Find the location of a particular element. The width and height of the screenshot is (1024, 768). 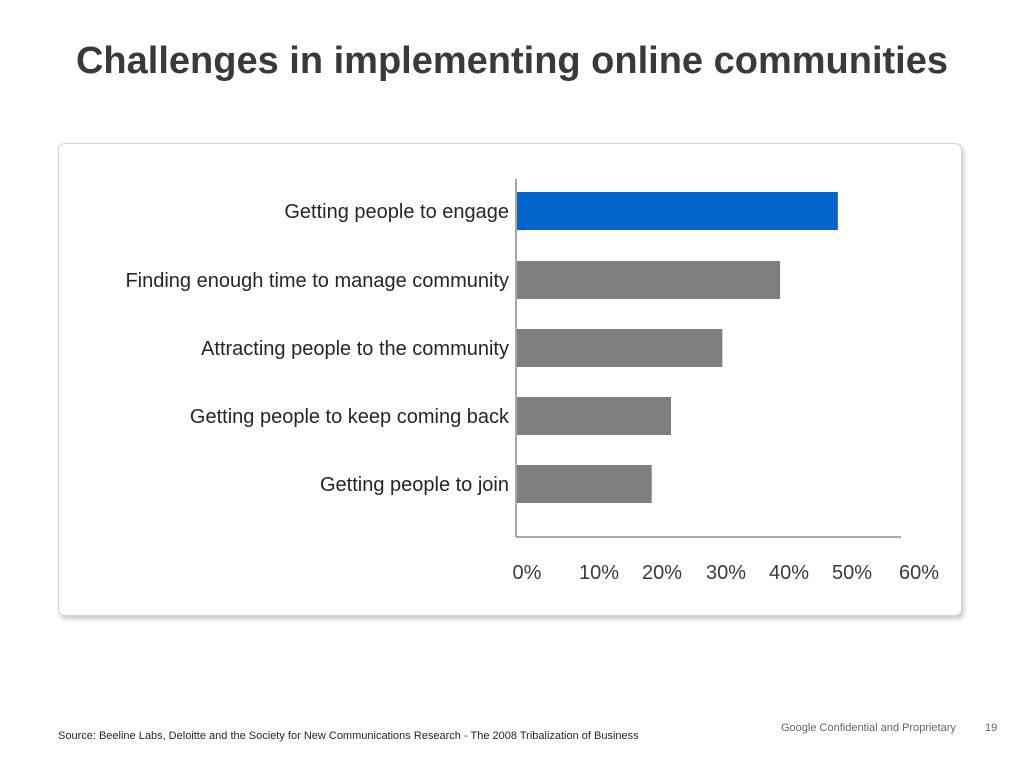

category-label: Getting people to keep coming back is located at coordinates (350, 417).